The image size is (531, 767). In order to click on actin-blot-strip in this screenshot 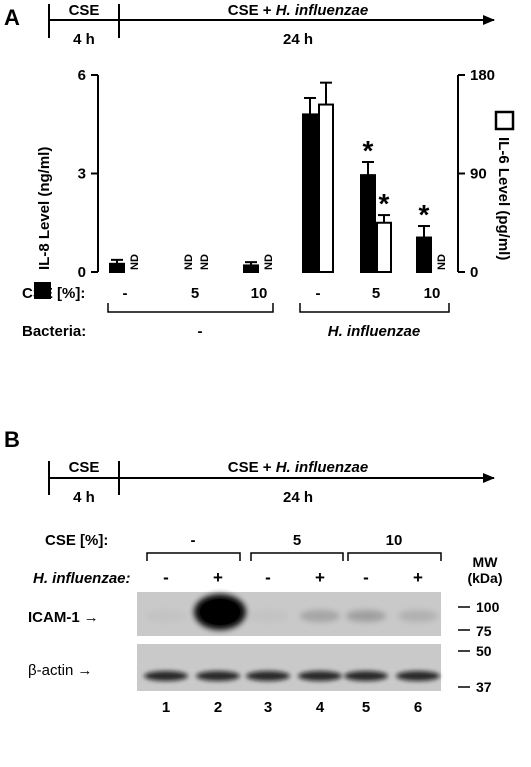, I will do `click(289, 667)`.